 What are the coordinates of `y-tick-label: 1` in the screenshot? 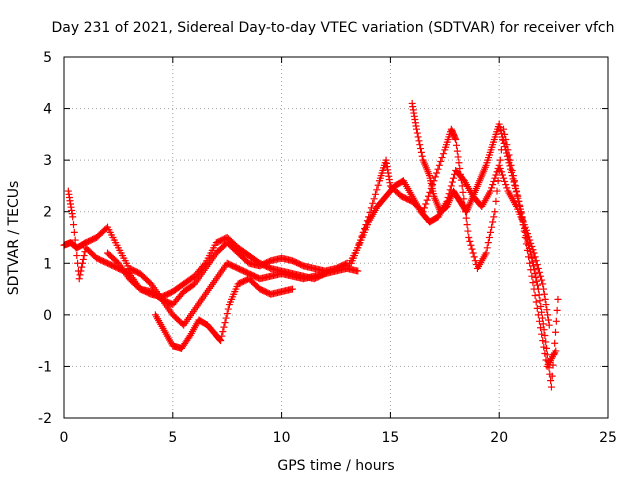 It's located at (47, 264).